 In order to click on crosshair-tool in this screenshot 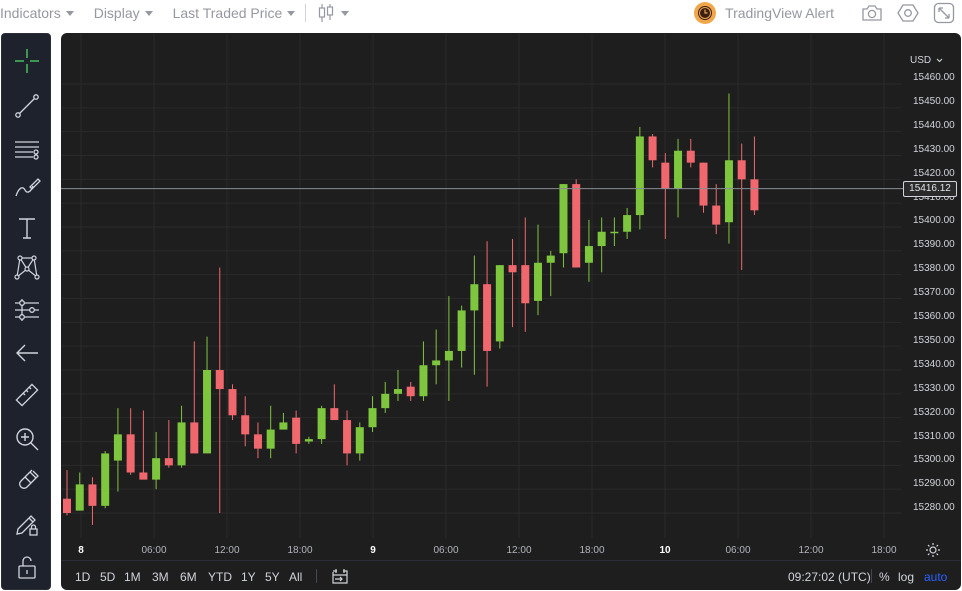, I will do `click(27, 61)`.